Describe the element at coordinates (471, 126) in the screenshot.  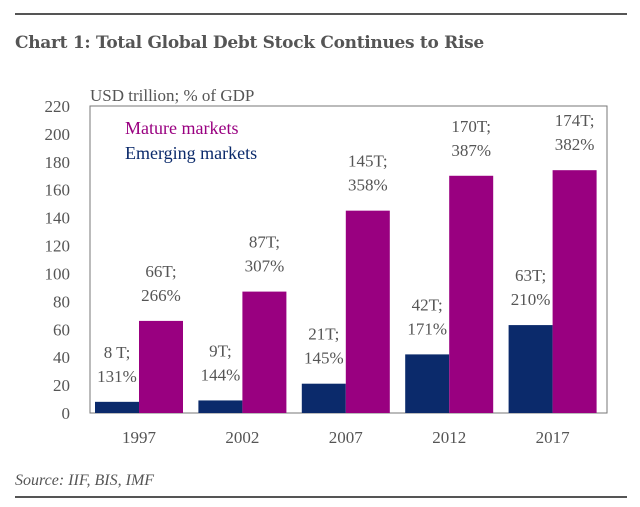
I see `data-label: 170T;` at that location.